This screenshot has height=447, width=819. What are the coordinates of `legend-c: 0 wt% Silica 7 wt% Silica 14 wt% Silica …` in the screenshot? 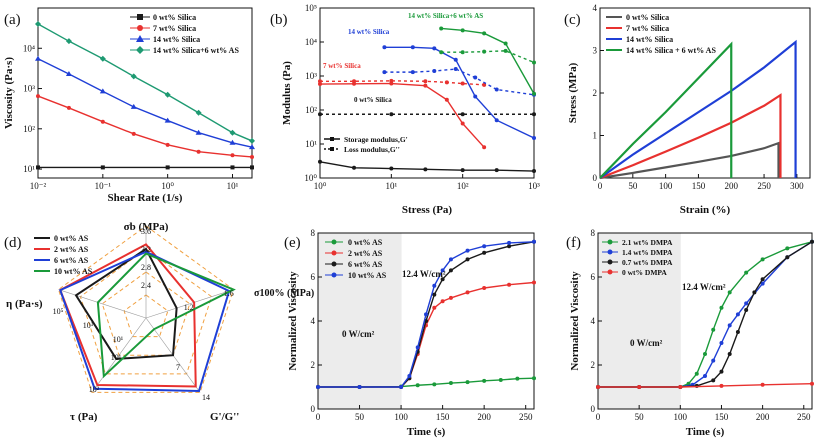 It's located at (661, 34).